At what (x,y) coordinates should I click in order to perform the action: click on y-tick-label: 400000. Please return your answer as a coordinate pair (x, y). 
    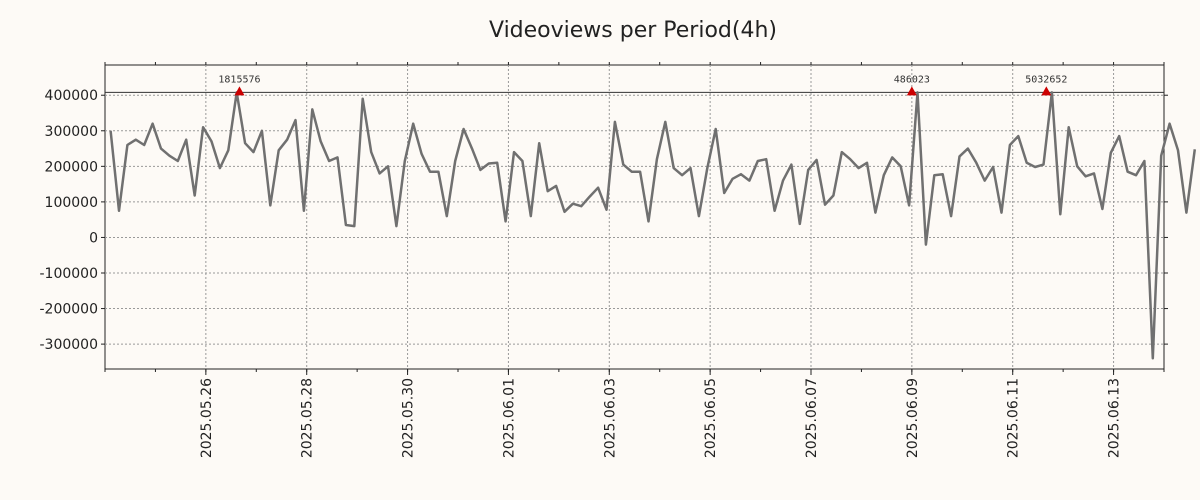
    Looking at the image, I should click on (71, 96).